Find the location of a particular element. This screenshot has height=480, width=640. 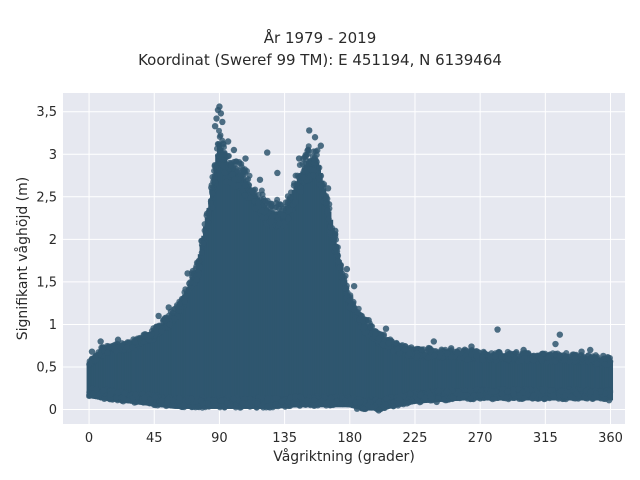

x-tick-label: 360 is located at coordinates (610, 438).